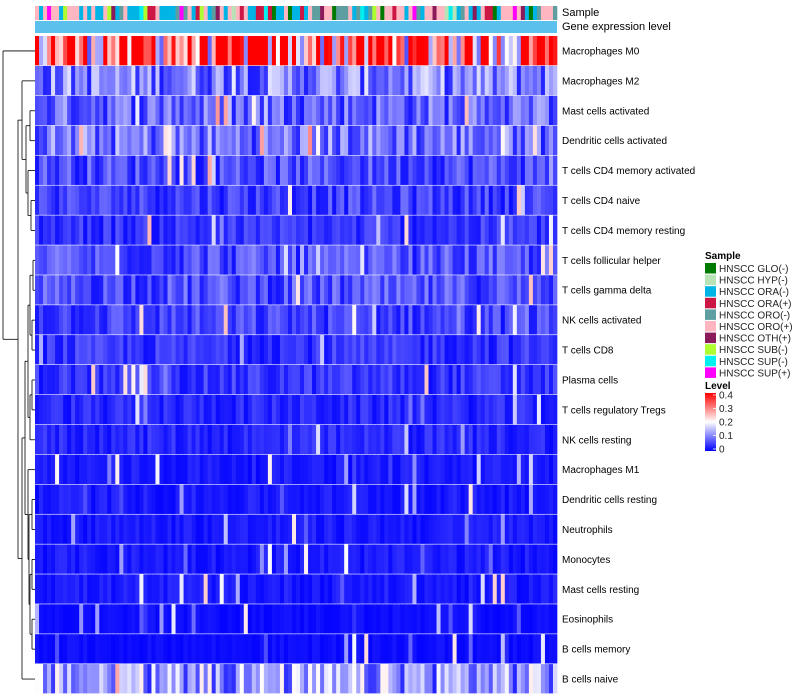 The height and width of the screenshot is (700, 800). I want to click on row-label: NK cells resting, so click(596, 440).